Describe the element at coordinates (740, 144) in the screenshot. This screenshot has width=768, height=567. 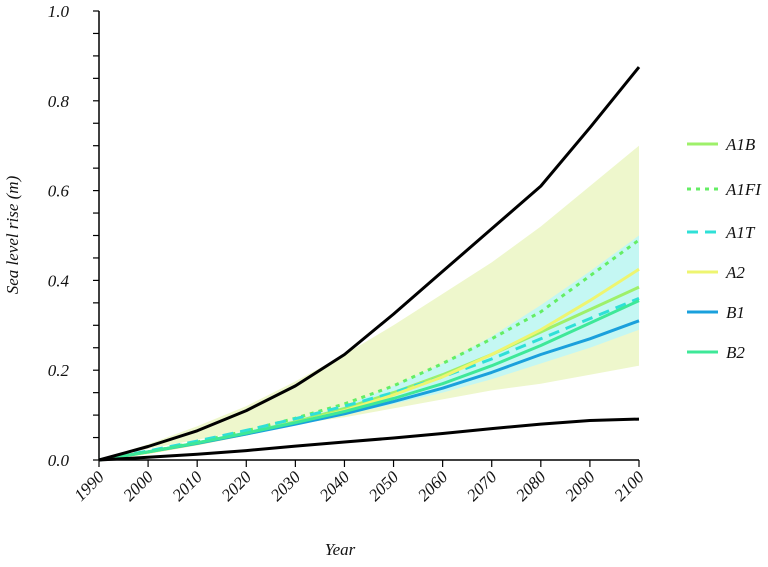
I see `legend-label-a1b: A1B` at that location.